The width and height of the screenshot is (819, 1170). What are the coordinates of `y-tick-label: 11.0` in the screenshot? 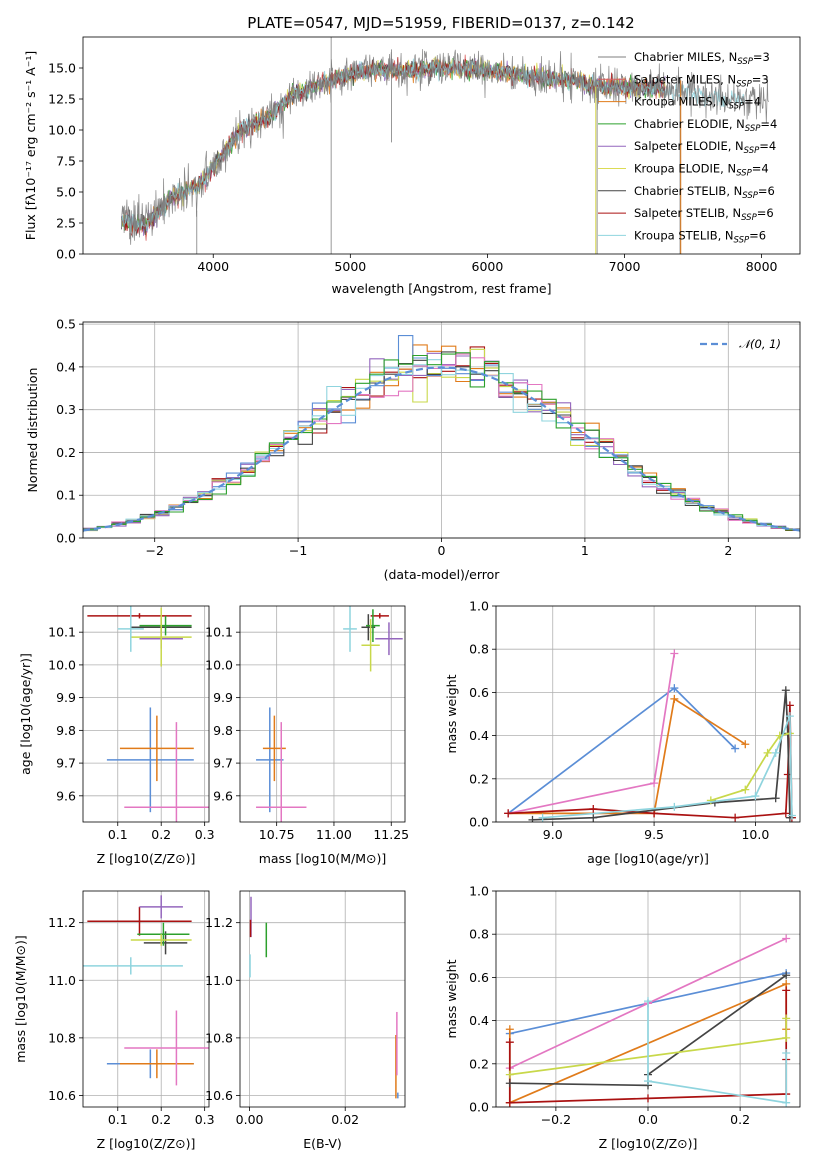 It's located at (62, 980).